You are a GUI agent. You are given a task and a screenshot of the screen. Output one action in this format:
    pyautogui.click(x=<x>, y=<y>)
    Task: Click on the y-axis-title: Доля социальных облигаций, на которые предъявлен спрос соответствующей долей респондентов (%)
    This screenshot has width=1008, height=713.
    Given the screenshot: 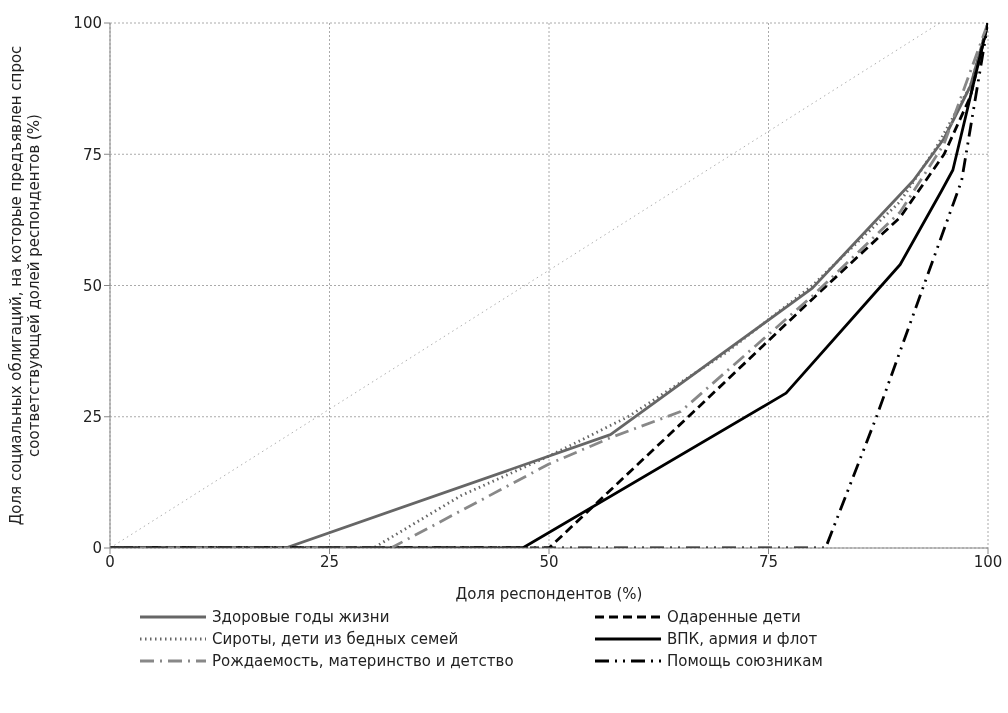 What is the action you would take?
    pyautogui.click(x=25, y=285)
    